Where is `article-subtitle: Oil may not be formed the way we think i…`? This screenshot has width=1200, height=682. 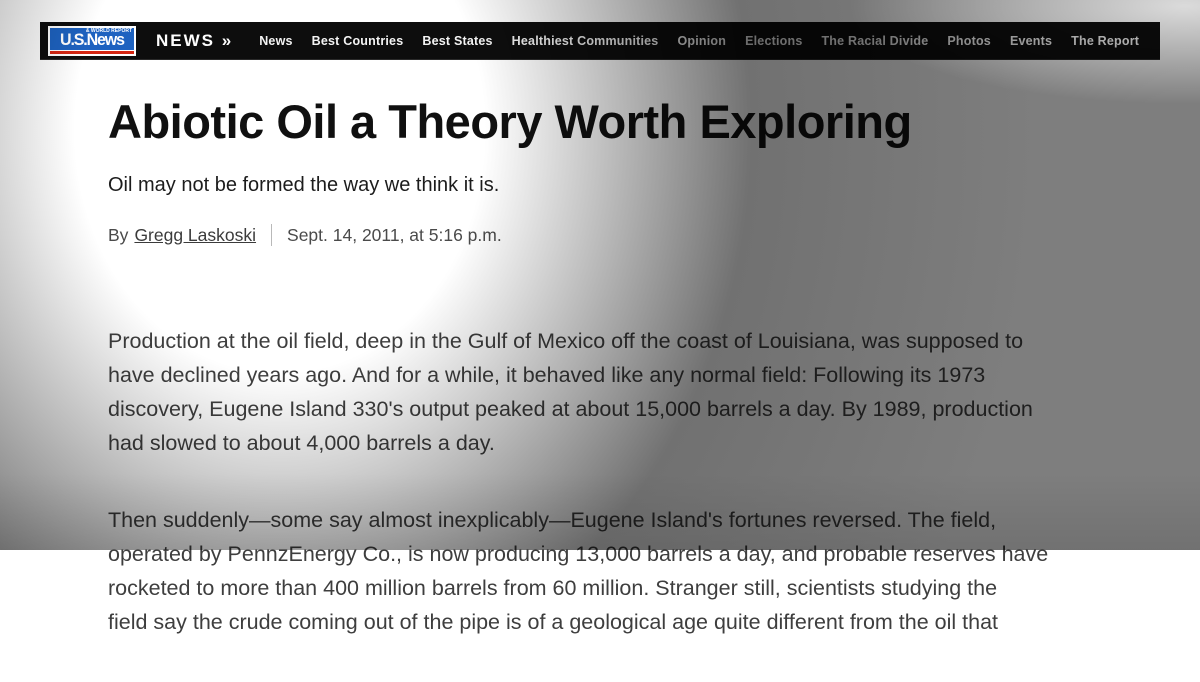
article-subtitle: Oil may not be formed the way we think i… is located at coordinates (304, 185).